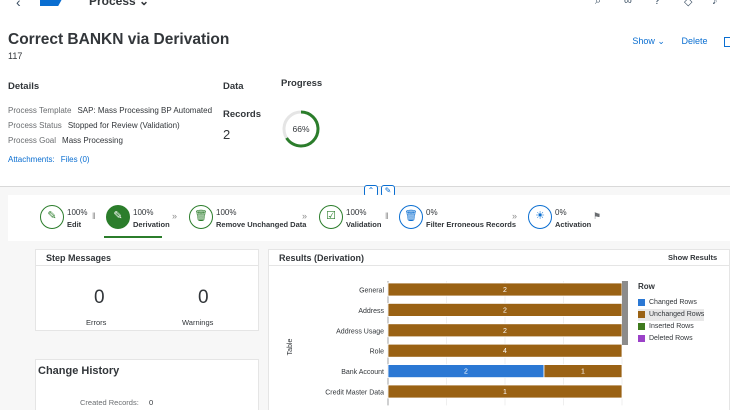 Image resolution: width=730 pixels, height=410 pixels. Describe the element at coordinates (18, 5) in the screenshot. I see `back-icon: ‹` at that location.